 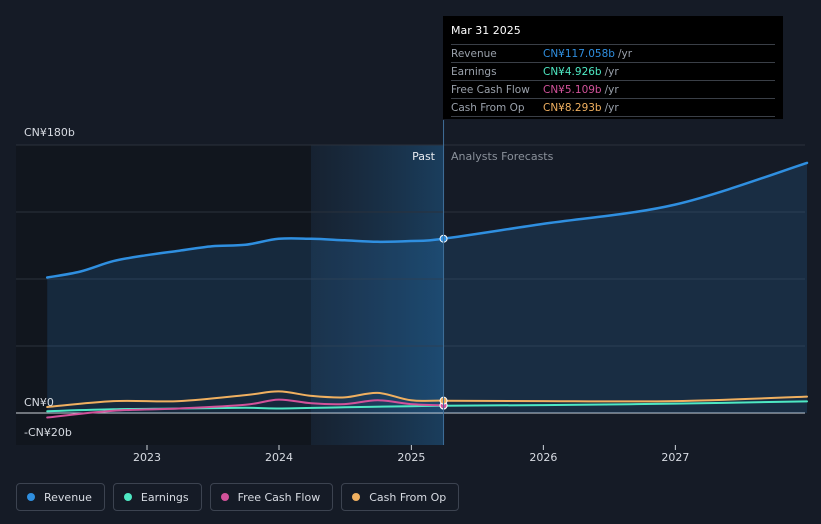 I want to click on legend-label: Earnings, so click(x=164, y=497).